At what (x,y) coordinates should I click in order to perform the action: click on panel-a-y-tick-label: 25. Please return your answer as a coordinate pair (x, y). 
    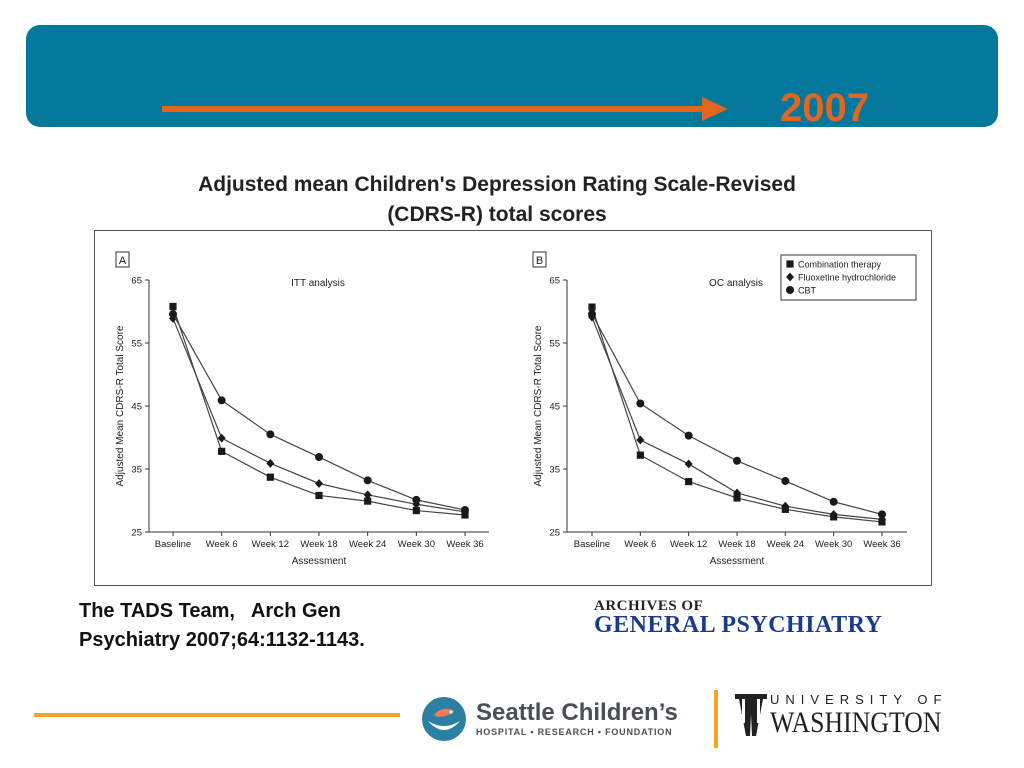
    Looking at the image, I should click on (136, 533).